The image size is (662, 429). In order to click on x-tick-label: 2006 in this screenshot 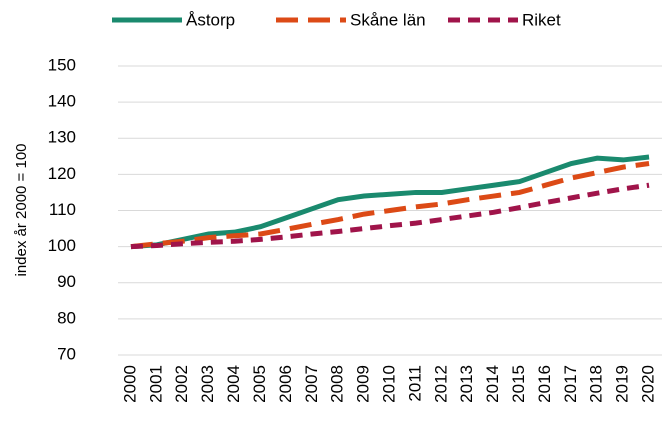, I will do `click(285, 384)`.